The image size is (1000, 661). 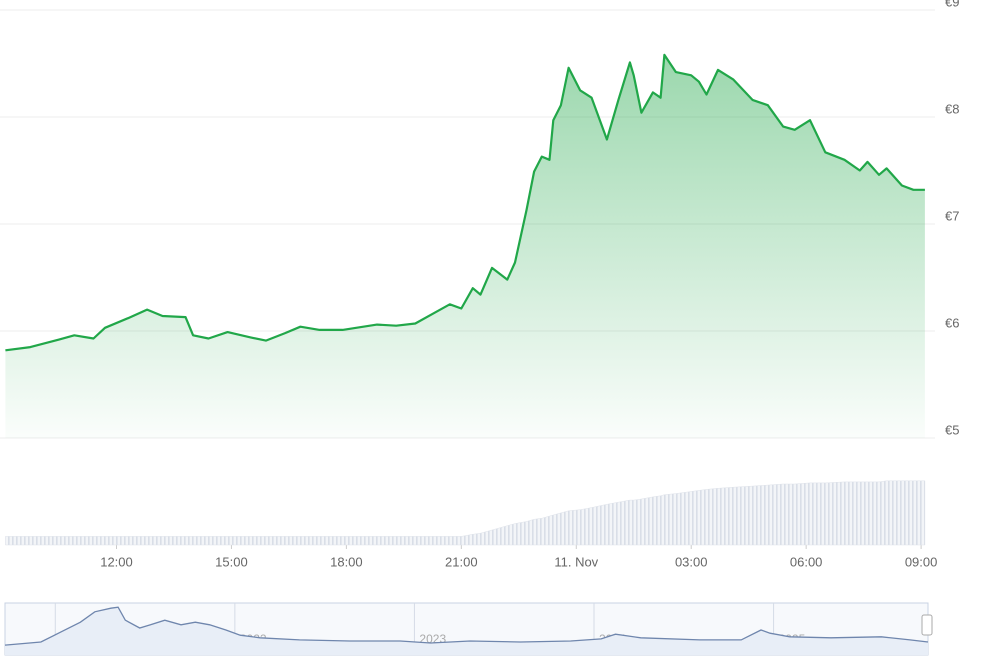 What do you see at coordinates (465, 513) in the screenshot?
I see `volume-area` at bounding box center [465, 513].